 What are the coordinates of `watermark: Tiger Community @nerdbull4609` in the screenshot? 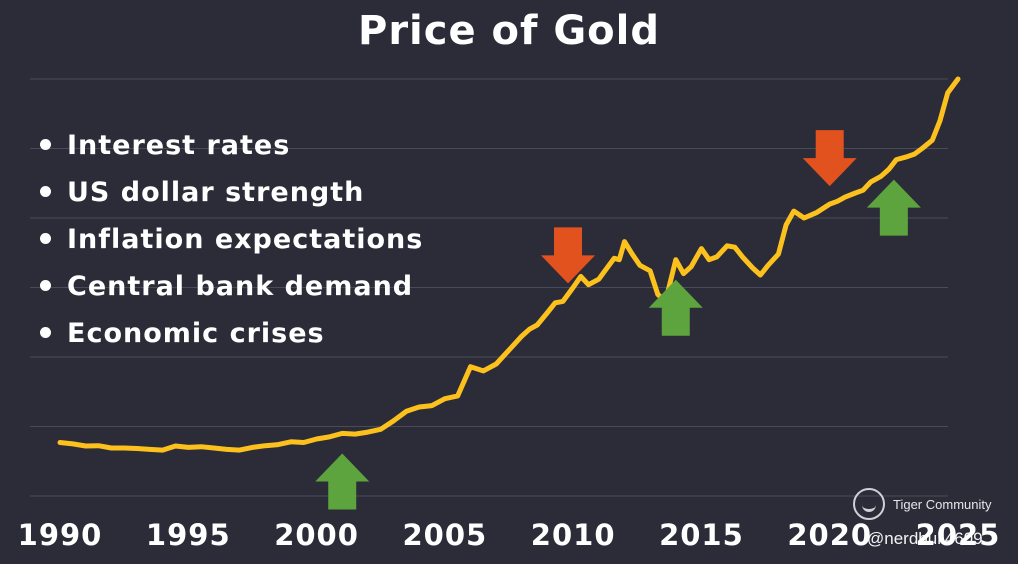 It's located at (933, 523).